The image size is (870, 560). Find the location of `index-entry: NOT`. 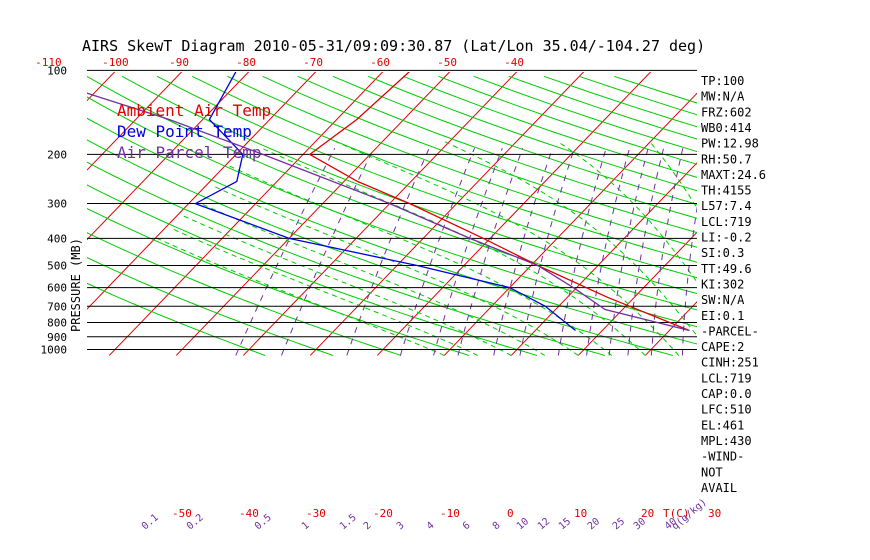

index-entry: NOT is located at coordinates (712, 472).